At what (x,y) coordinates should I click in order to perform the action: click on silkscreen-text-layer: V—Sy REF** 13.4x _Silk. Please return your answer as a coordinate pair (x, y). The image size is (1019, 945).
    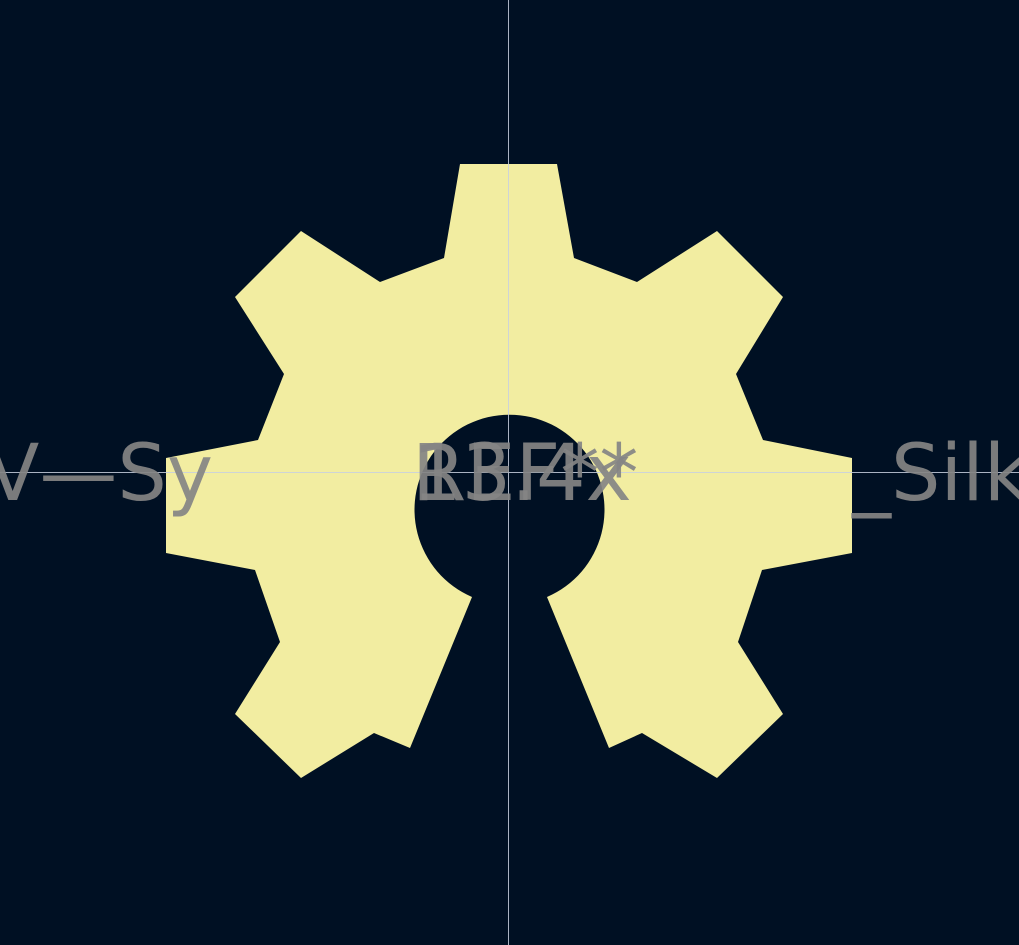
    Looking at the image, I should click on (509, 474).